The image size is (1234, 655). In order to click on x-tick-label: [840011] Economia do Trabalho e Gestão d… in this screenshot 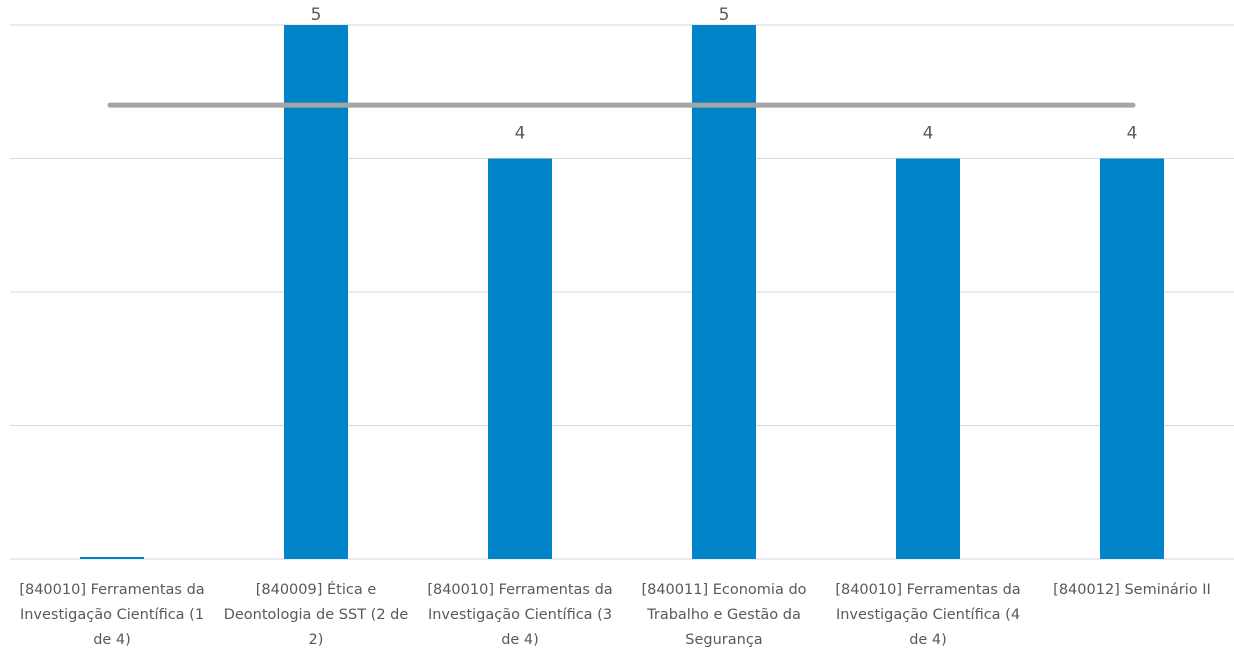, I will do `click(724, 615)`.